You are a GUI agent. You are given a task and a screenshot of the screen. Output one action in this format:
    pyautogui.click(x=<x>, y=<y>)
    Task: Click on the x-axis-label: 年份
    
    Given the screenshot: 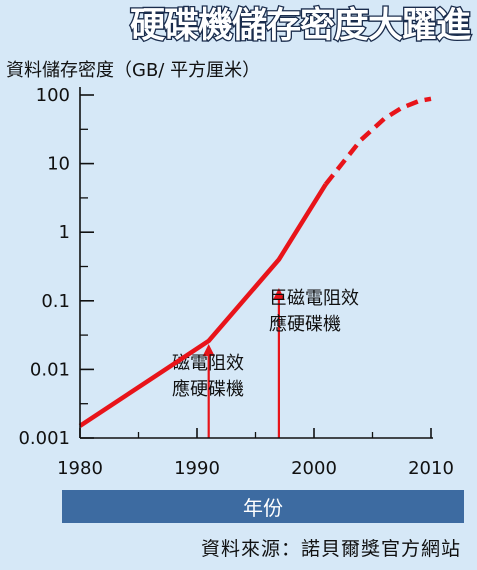 What is the action you would take?
    pyautogui.click(x=263, y=508)
    